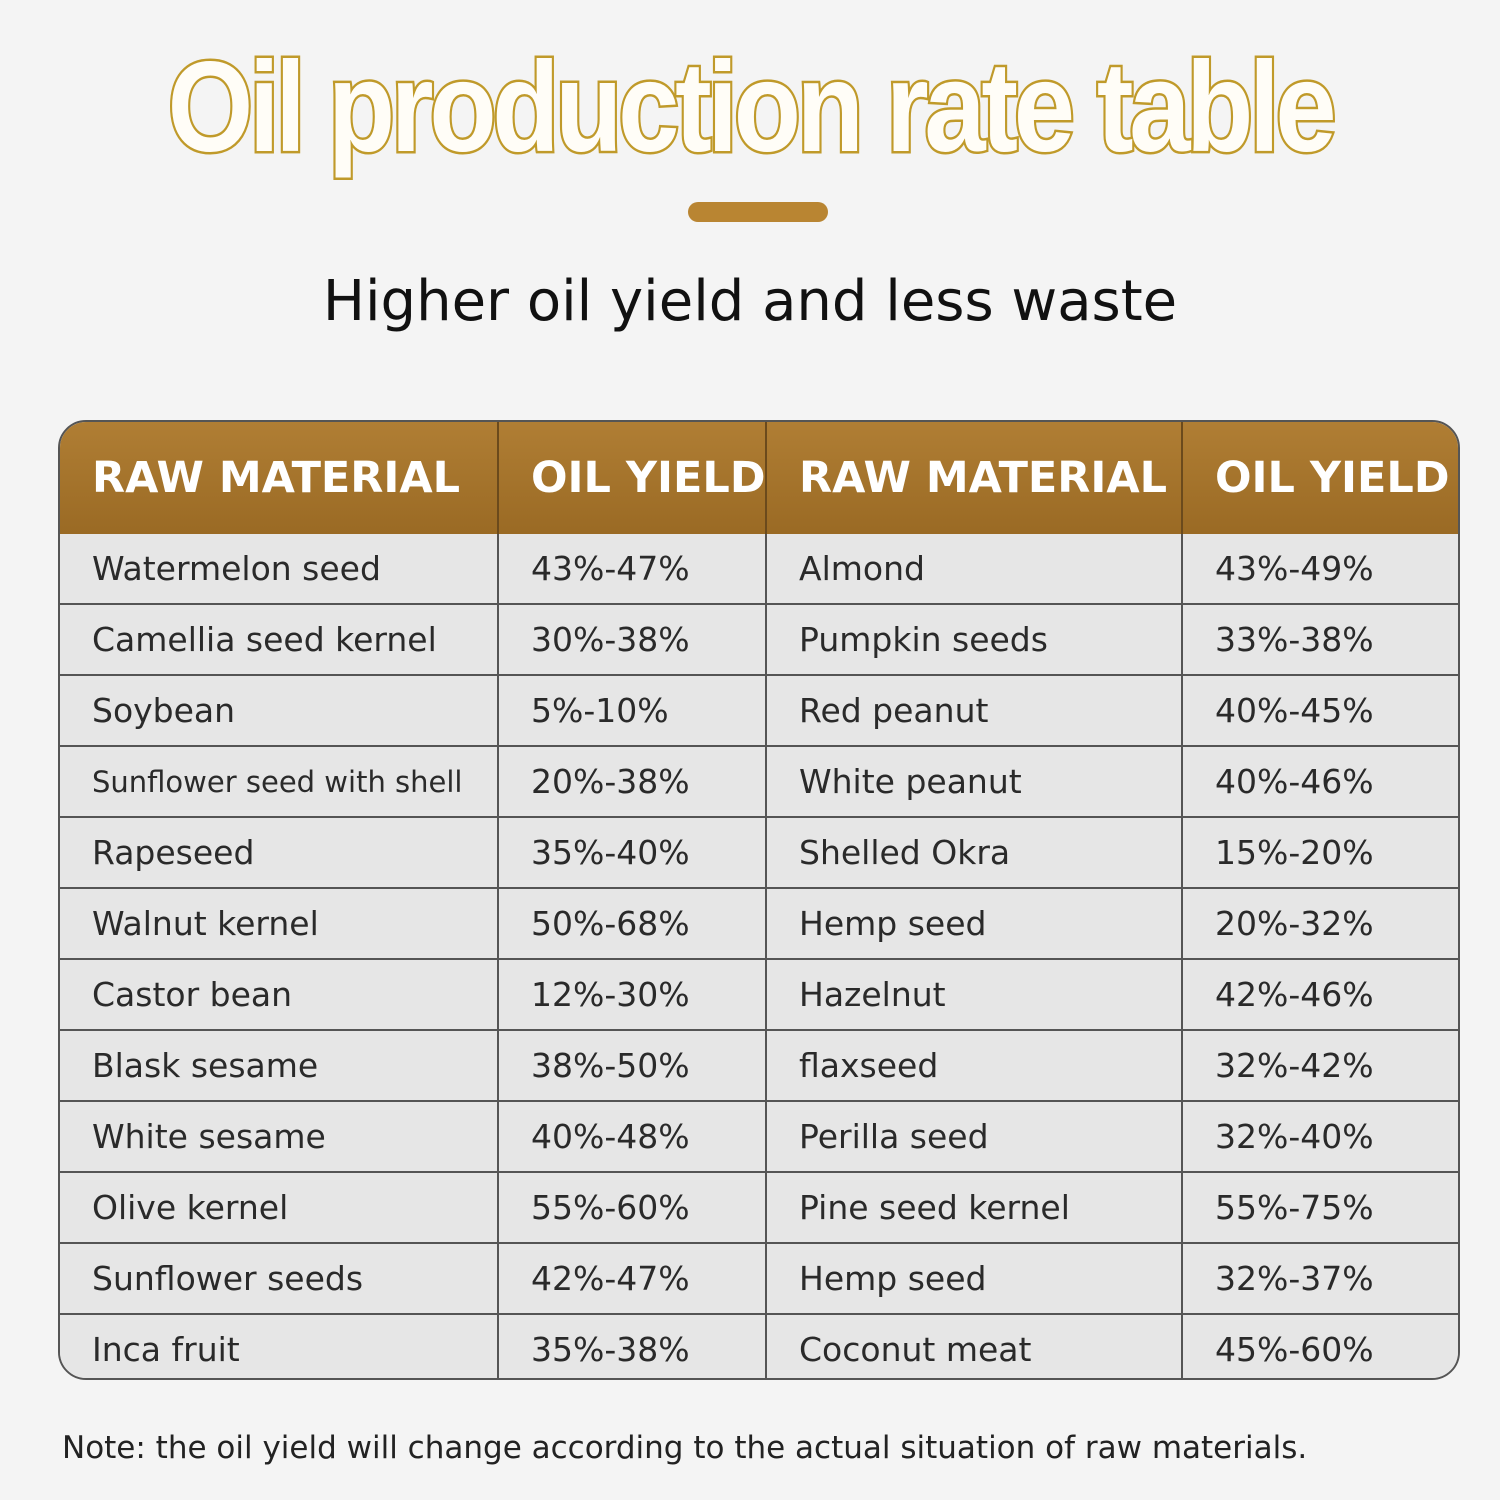 The width and height of the screenshot is (1500, 1500). I want to click on raw-material-cell: Camellia seed kernel, so click(279, 639).